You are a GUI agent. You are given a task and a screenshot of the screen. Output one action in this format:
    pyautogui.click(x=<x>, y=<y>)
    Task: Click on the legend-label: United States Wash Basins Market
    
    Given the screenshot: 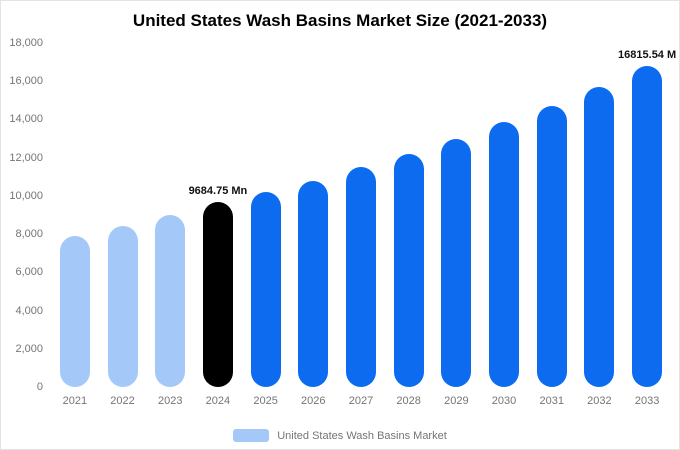 What is the action you would take?
    pyautogui.click(x=362, y=435)
    